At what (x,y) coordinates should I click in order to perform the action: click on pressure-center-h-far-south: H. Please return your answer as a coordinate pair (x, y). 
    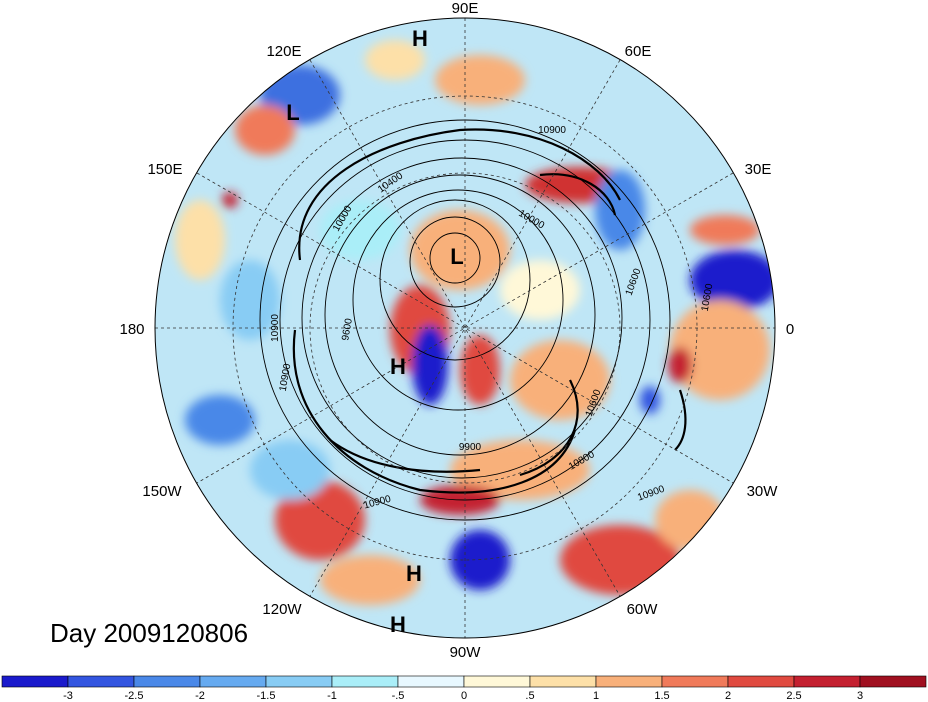
    Looking at the image, I should click on (398, 624).